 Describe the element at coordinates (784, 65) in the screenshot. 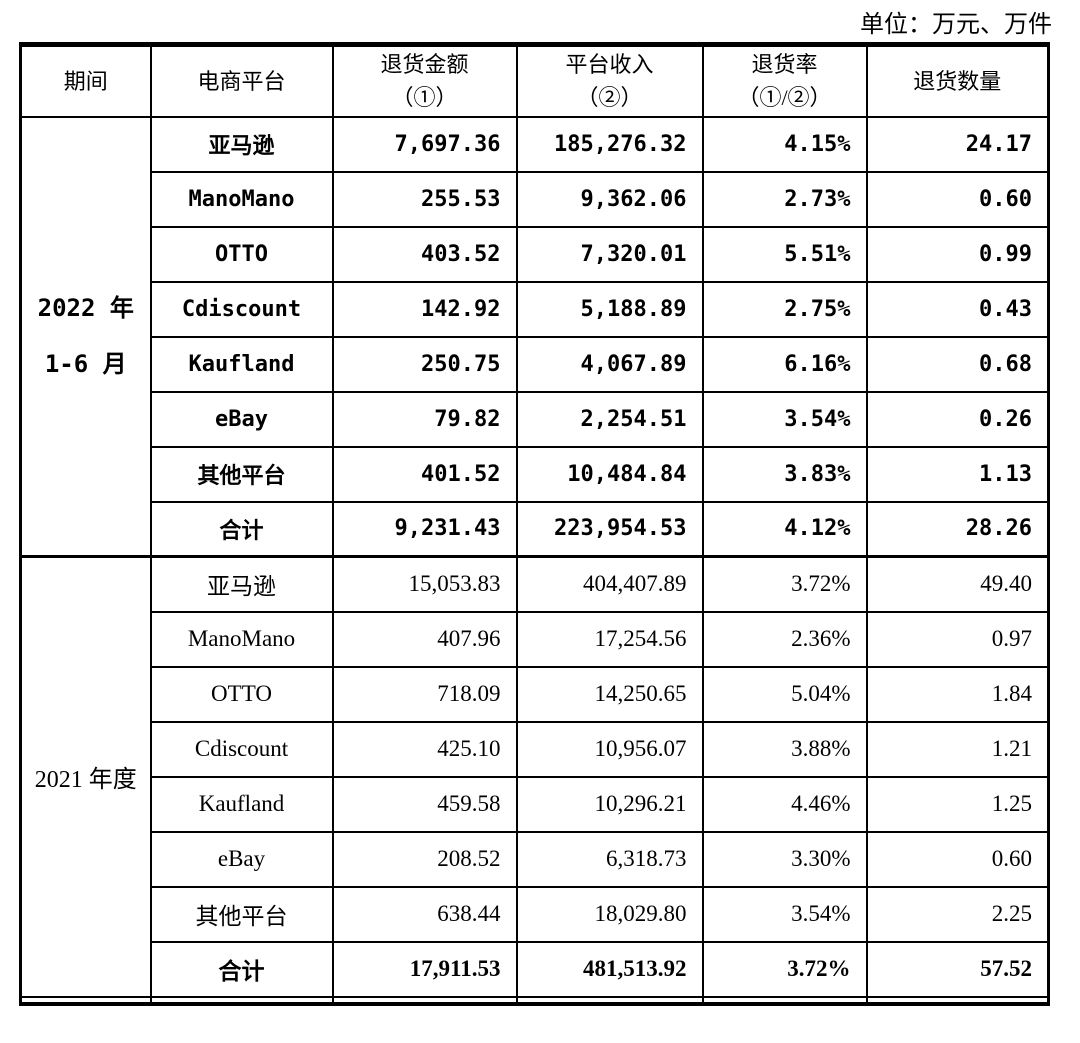

I see `col-header-return-rate-line1: 退货率` at that location.